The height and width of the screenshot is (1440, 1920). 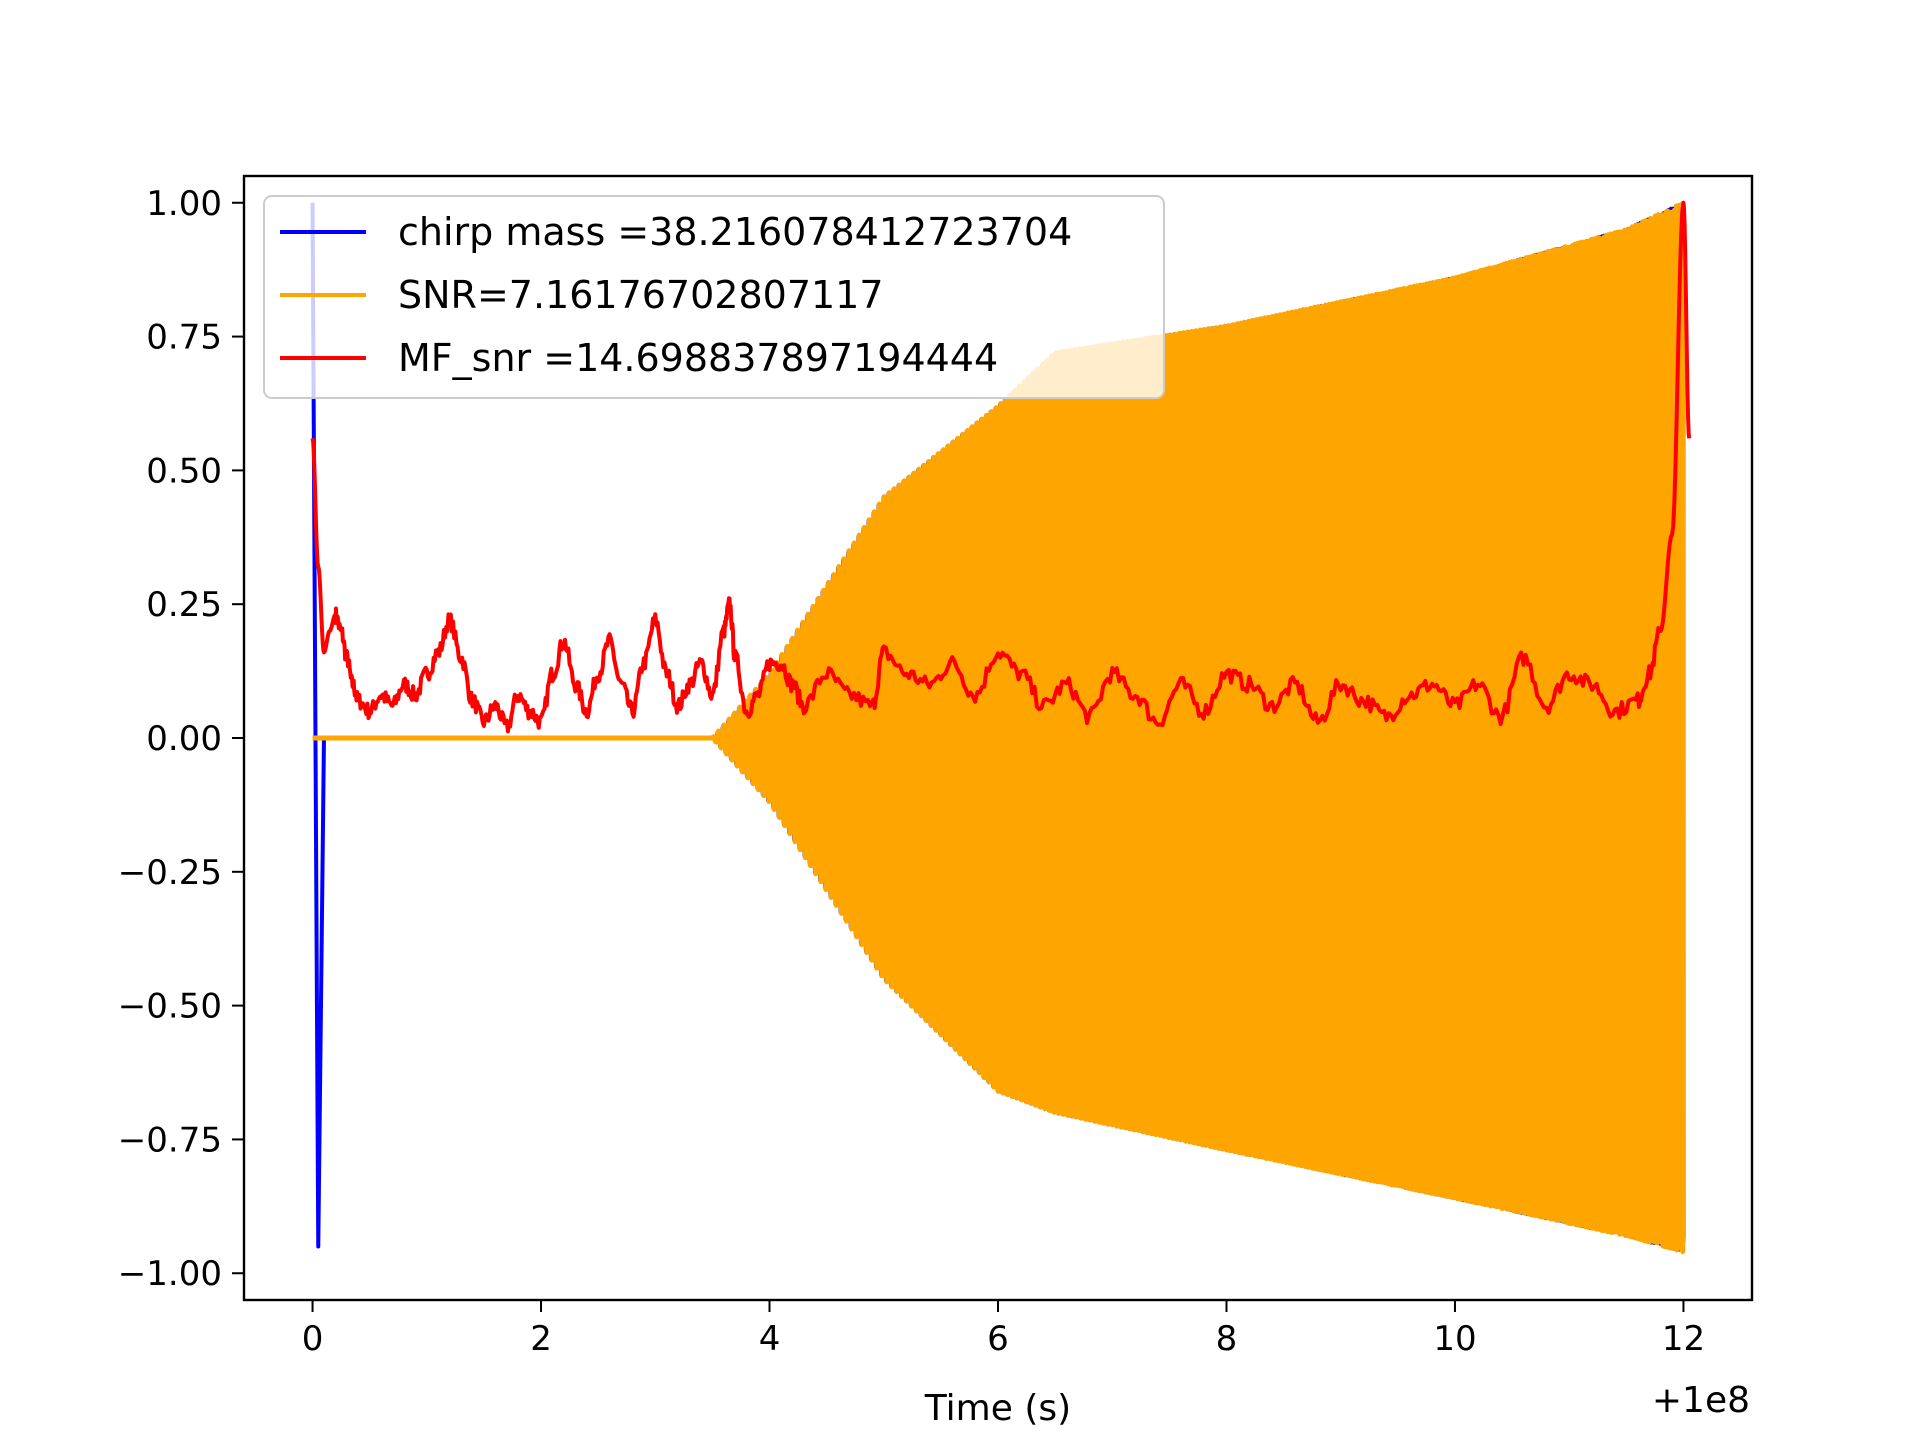 What do you see at coordinates (1683, 1339) in the screenshot?
I see `x-tick-label: 12` at bounding box center [1683, 1339].